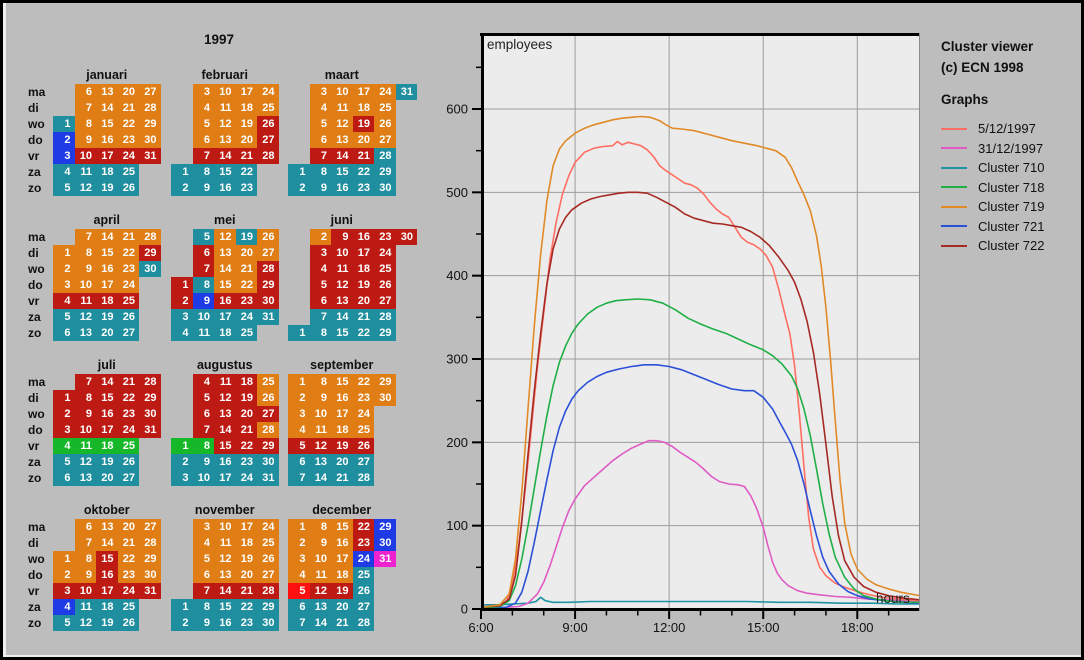  What do you see at coordinates (1011, 207) in the screenshot?
I see `legend-item-Cluster-719: Cluster 719` at bounding box center [1011, 207].